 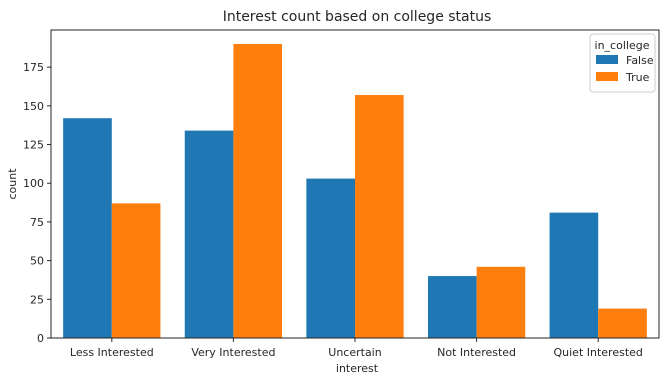 I want to click on legend-items: False True, so click(x=625, y=69).